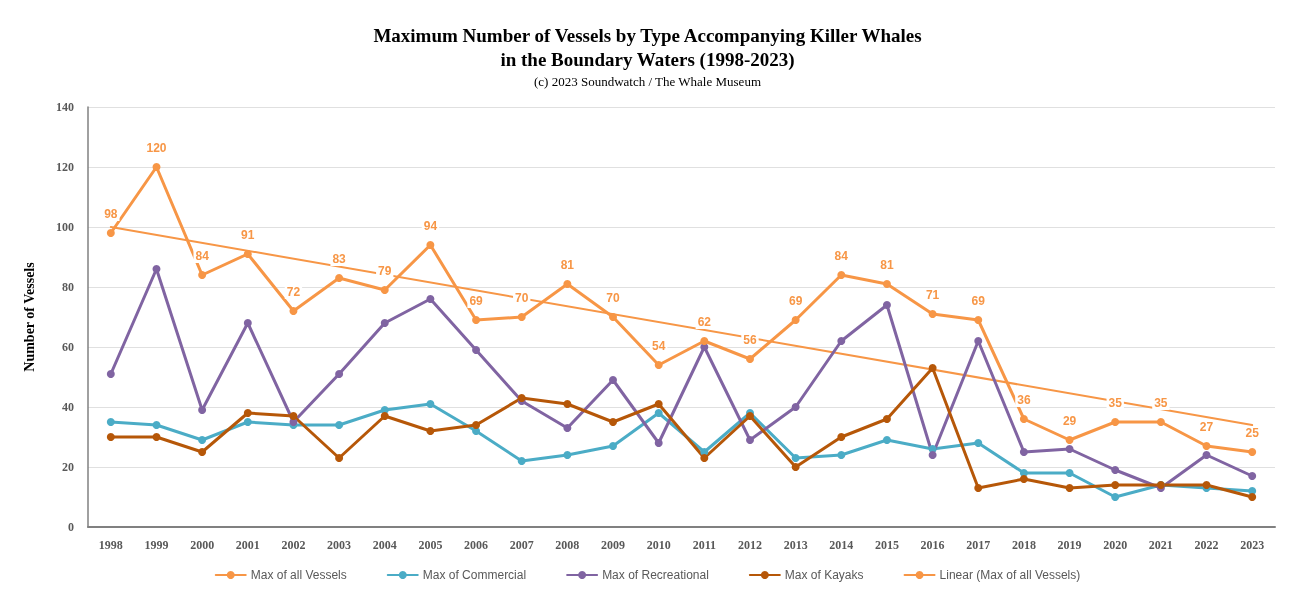  Describe the element at coordinates (293, 292) in the screenshot. I see `data-label: 72` at that location.